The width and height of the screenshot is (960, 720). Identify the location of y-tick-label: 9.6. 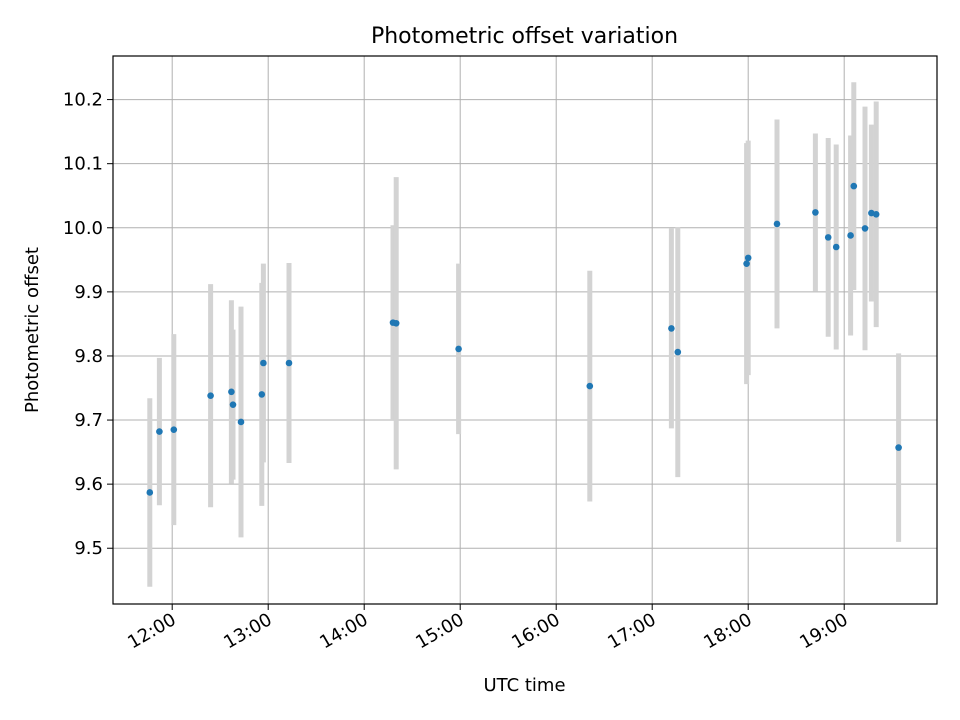
(88, 484).